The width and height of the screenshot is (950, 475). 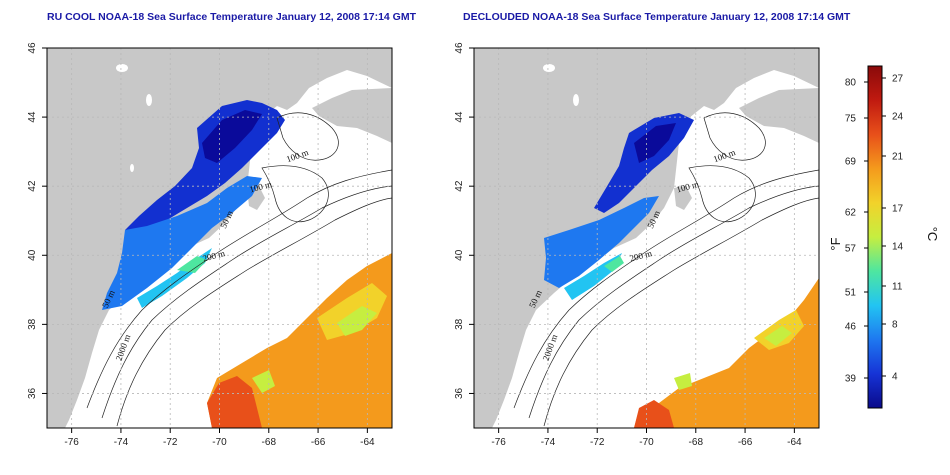 What do you see at coordinates (875, 237) in the screenshot?
I see `colorbar` at bounding box center [875, 237].